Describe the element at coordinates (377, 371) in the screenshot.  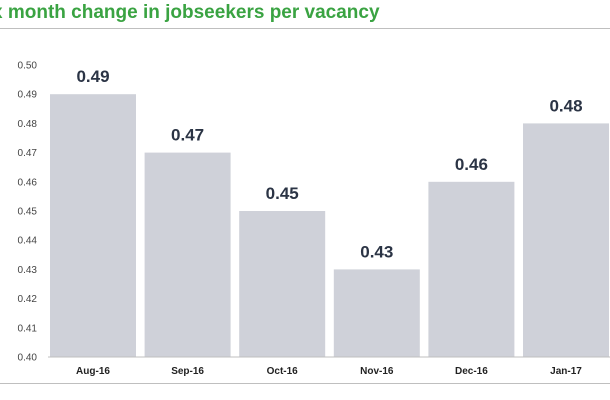
I see `x-tick-label: Nov-16` at that location.